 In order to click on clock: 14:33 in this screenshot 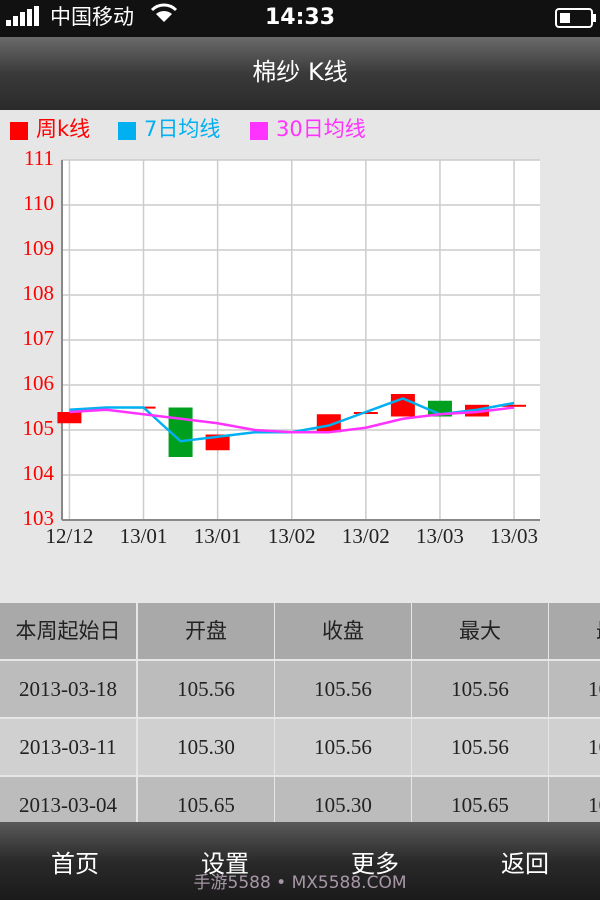, I will do `click(300, 17)`.